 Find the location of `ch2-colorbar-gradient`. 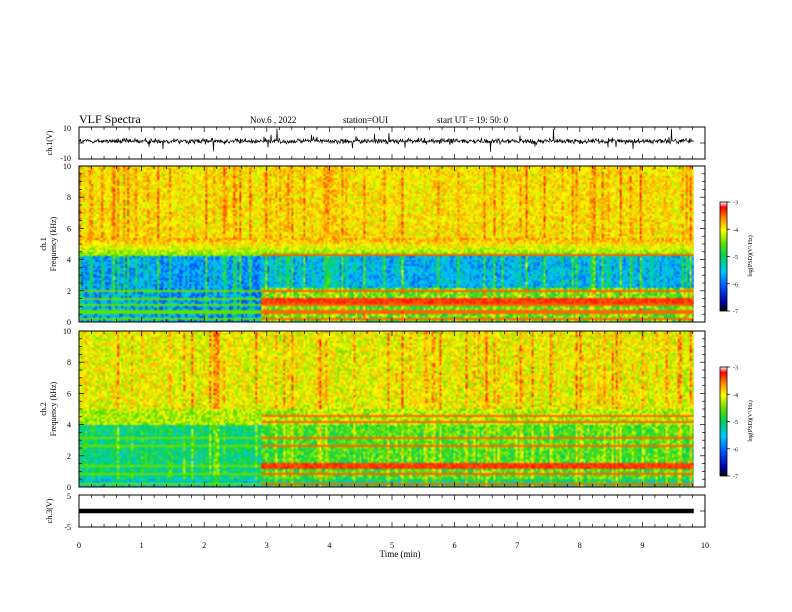

ch2-colorbar-gradient is located at coordinates (723, 421).